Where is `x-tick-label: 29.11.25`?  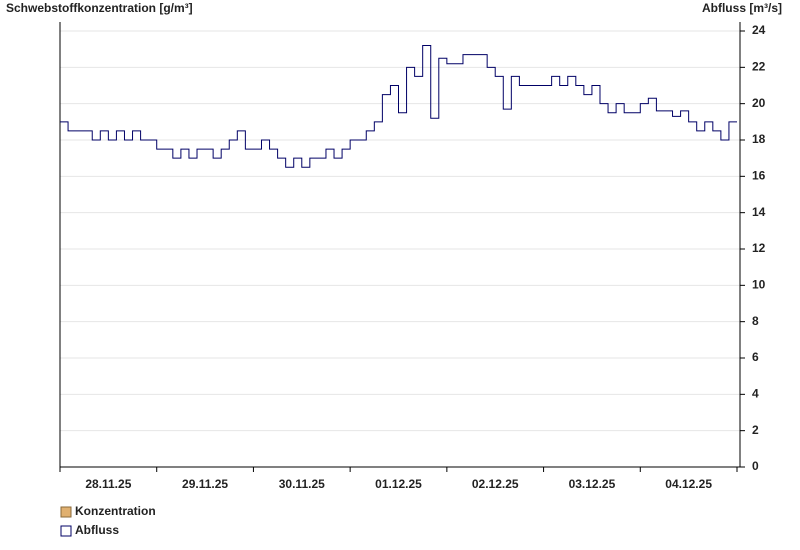
x-tick-label: 29.11.25 is located at coordinates (205, 484).